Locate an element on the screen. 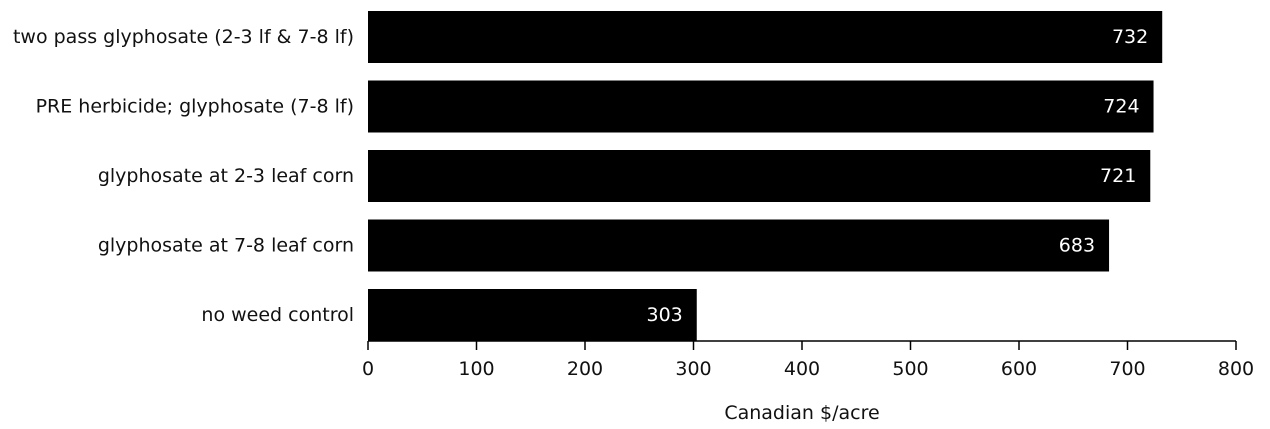 This screenshot has width=1270, height=429. x-tick-label: 500 is located at coordinates (910, 369).